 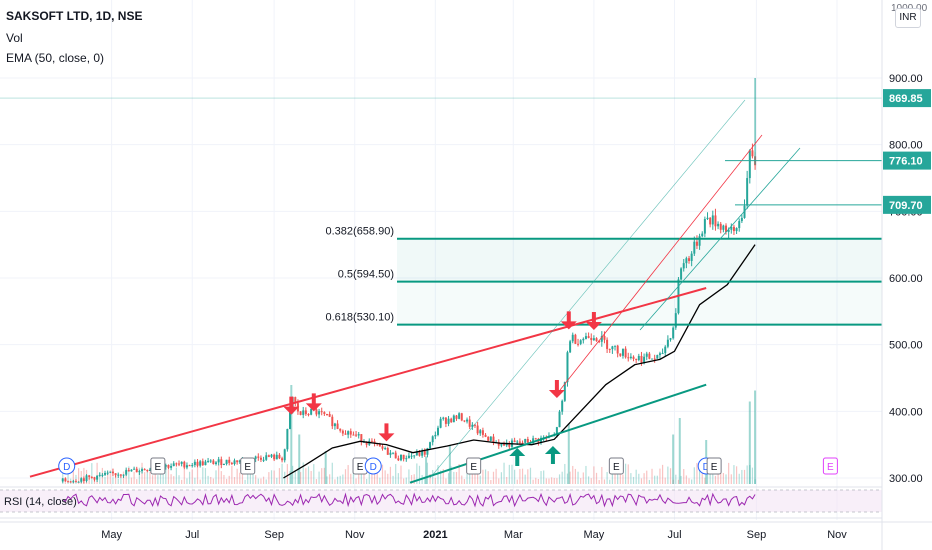 What do you see at coordinates (55, 58) in the screenshot?
I see `ema-legend: EMA (50, close, 0)` at bounding box center [55, 58].